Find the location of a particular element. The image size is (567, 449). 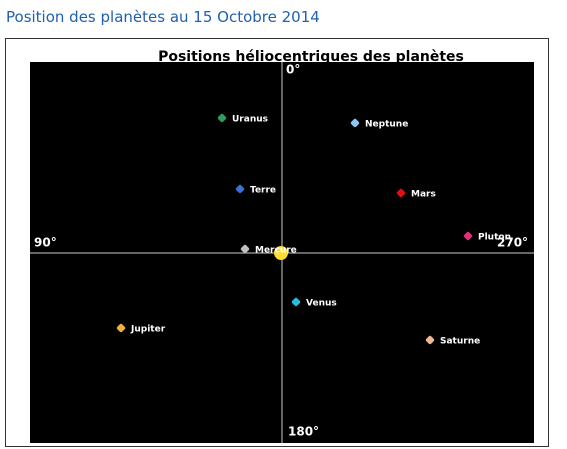

direction-label: 270° is located at coordinates (512, 243).